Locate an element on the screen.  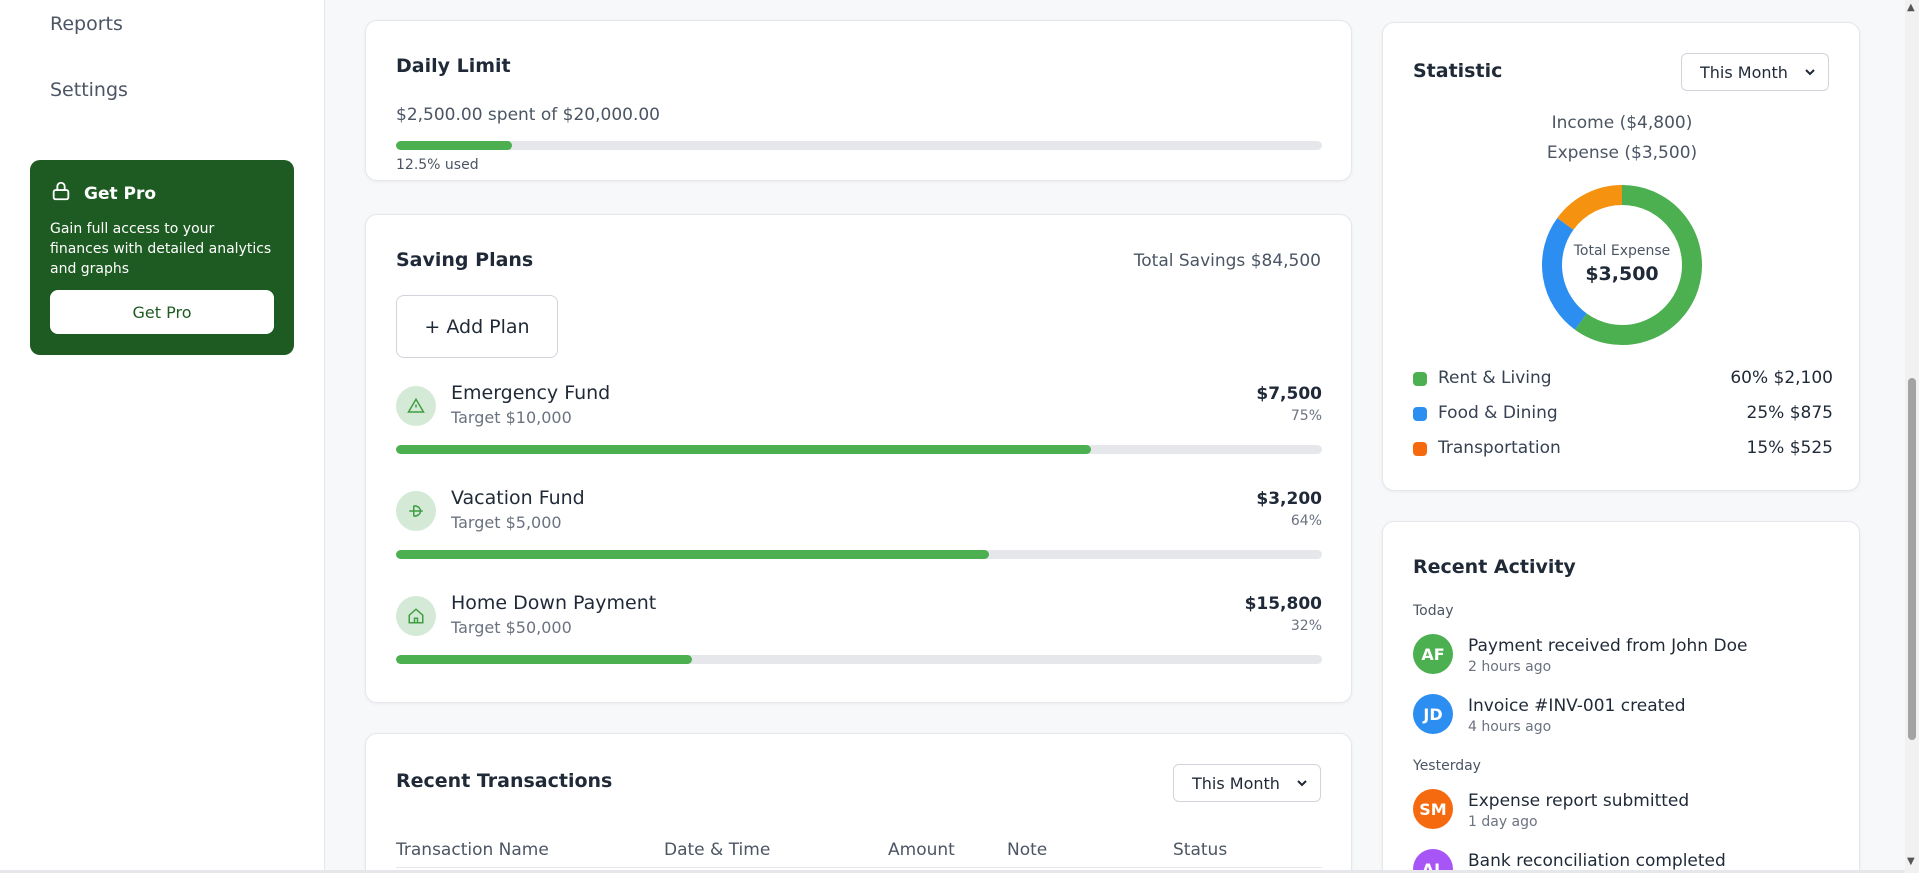
legend-value: 15% $525 is located at coordinates (1789, 448).